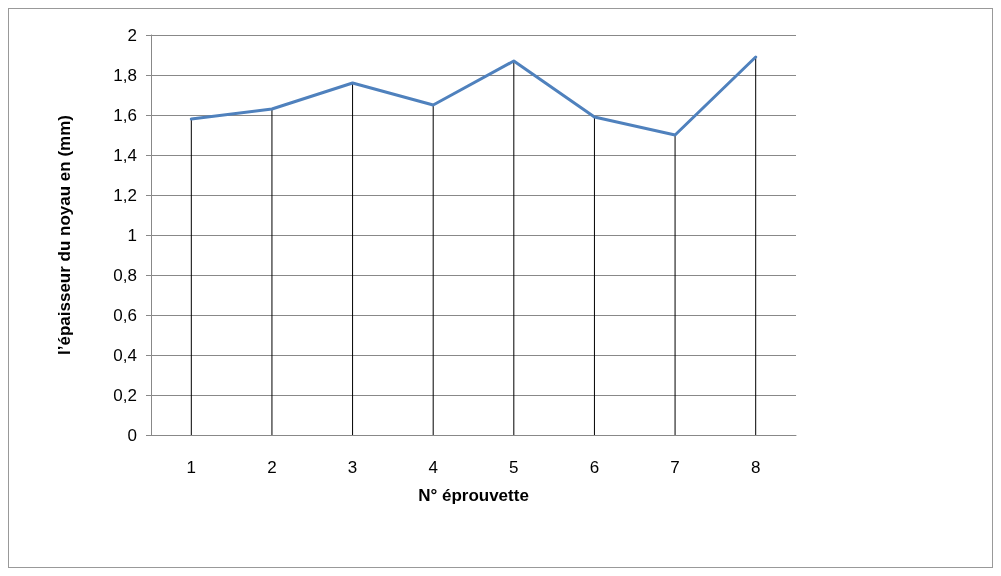 Image resolution: width=1001 pixels, height=576 pixels. What do you see at coordinates (132, 35) in the screenshot?
I see `y-tick-label: 2` at bounding box center [132, 35].